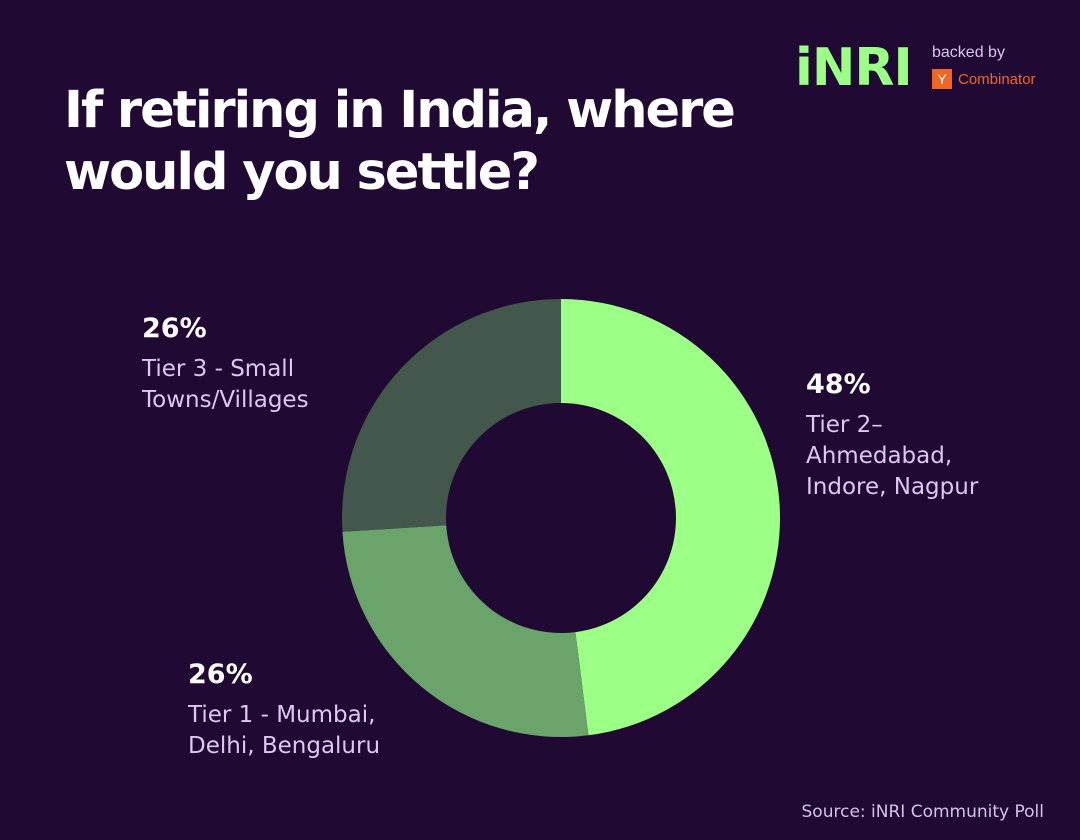 The width and height of the screenshot is (1080, 840). I want to click on slice-label-tier-3: 26% Tier 3 - Small Towns/Villages, so click(225, 364).